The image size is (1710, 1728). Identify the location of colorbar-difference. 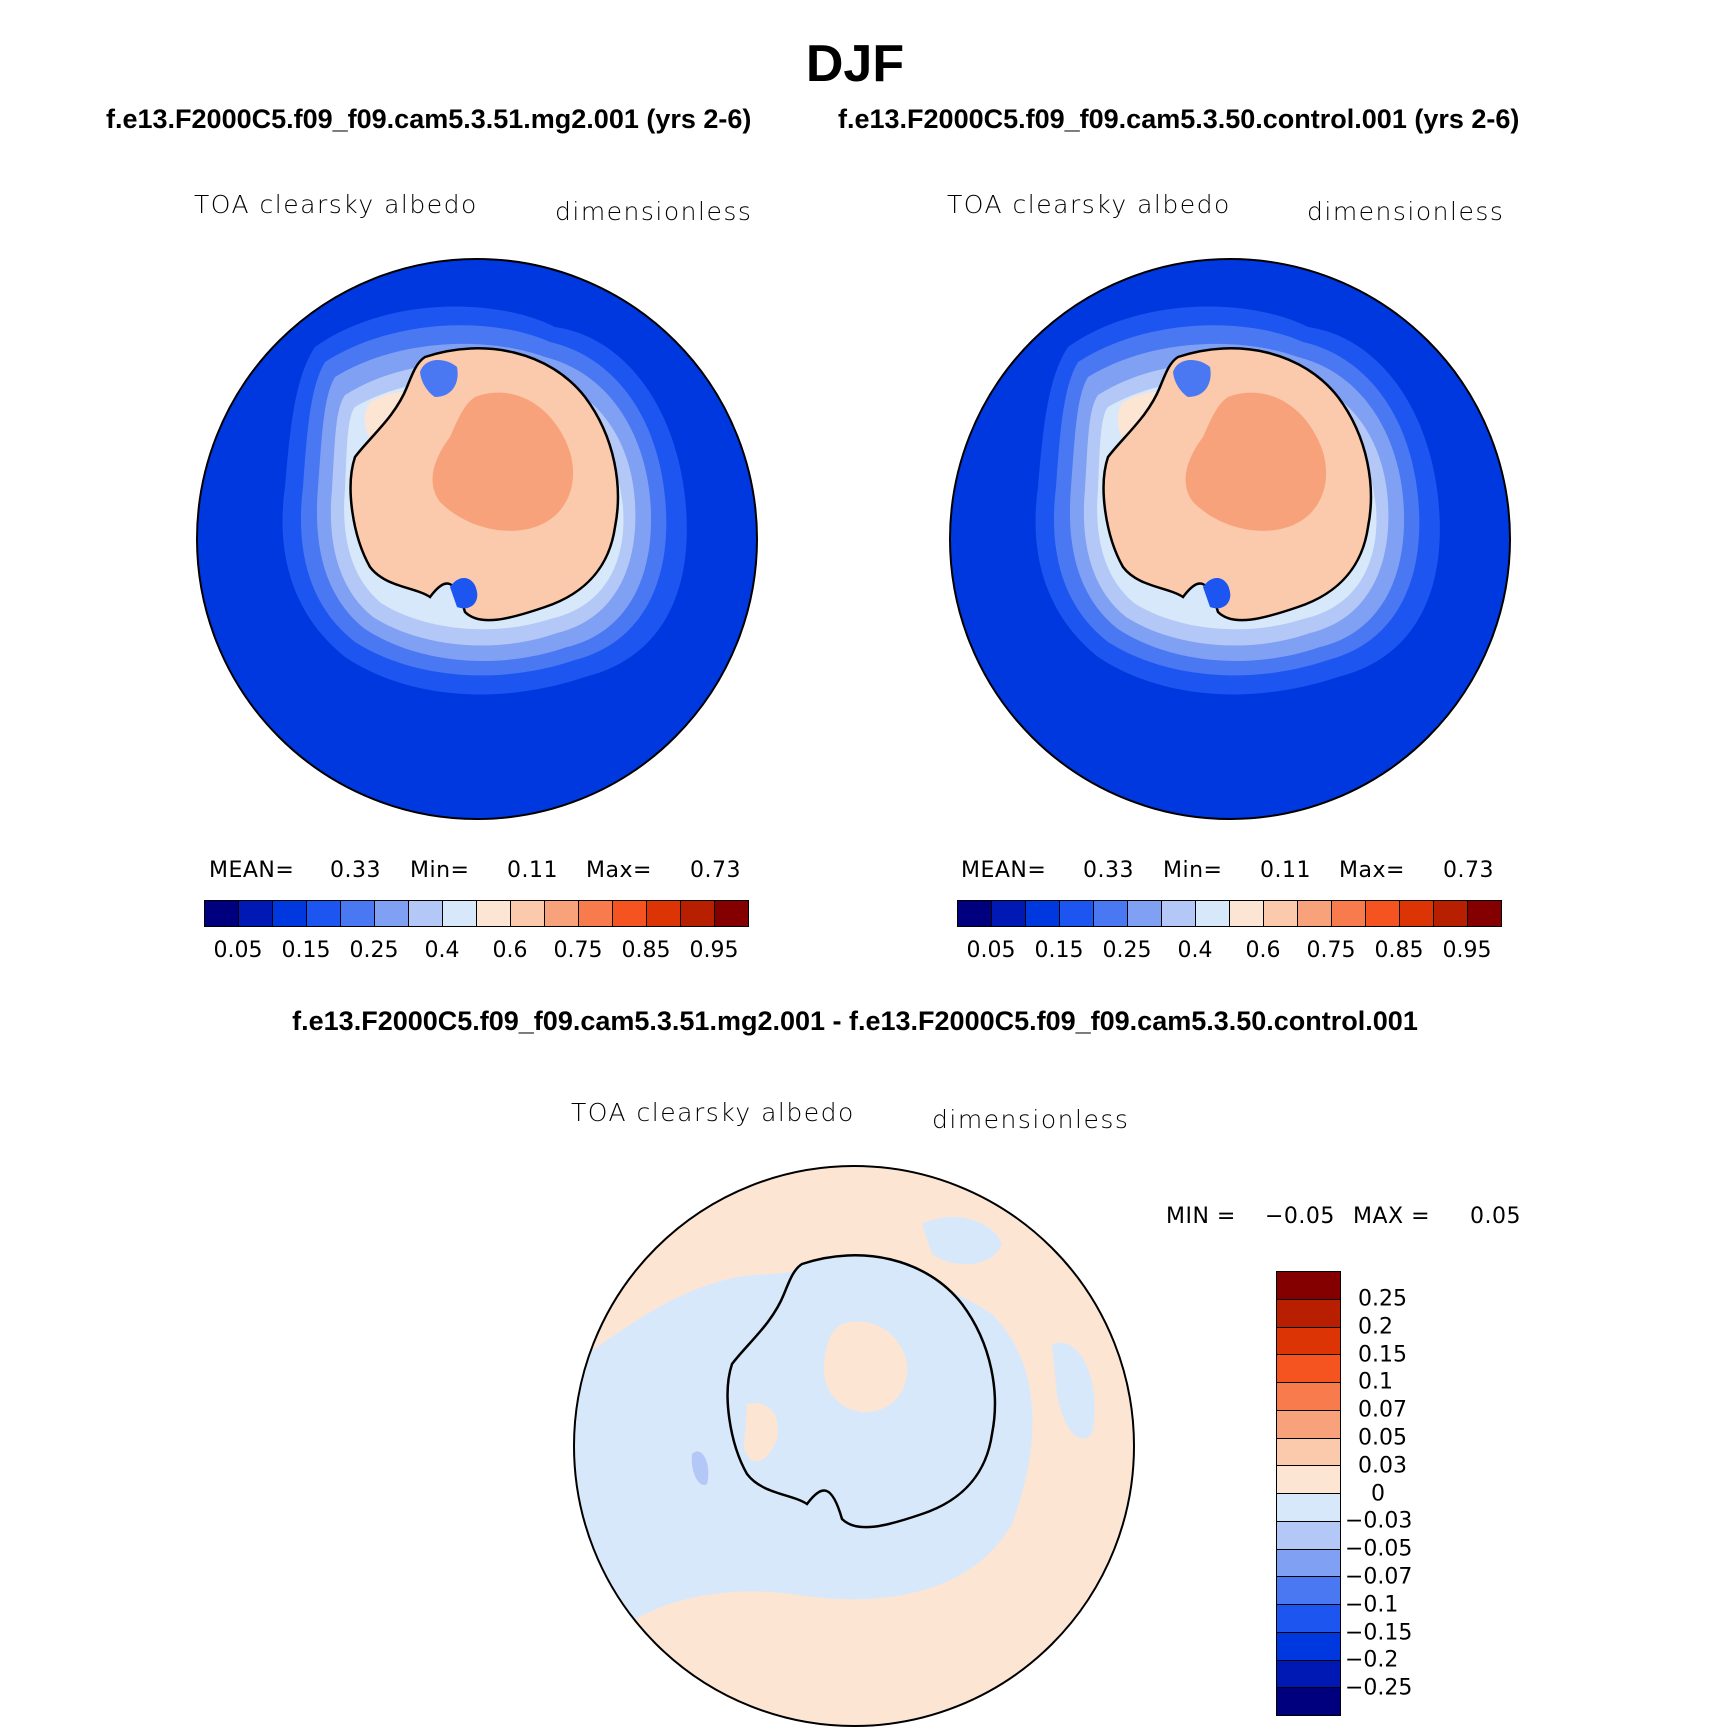
(1308, 1493).